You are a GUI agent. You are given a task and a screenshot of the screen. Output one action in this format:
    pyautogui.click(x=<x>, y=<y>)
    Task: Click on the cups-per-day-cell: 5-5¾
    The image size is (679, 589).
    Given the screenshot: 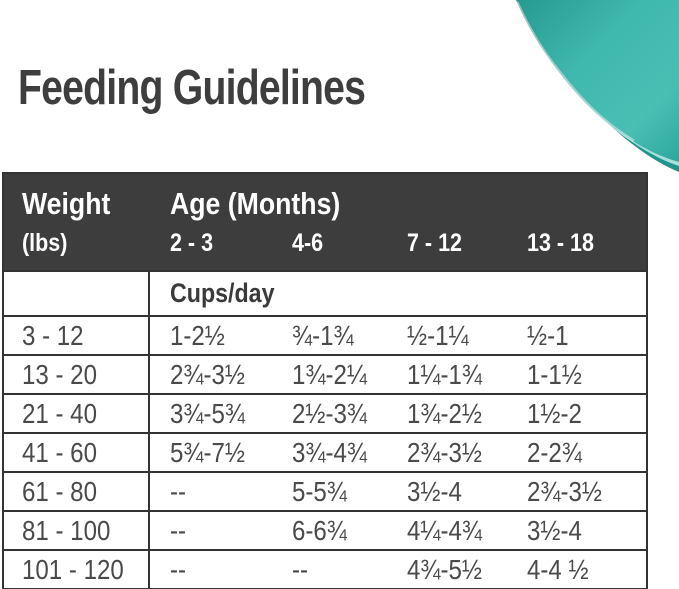 What is the action you would take?
    pyautogui.click(x=329, y=494)
    